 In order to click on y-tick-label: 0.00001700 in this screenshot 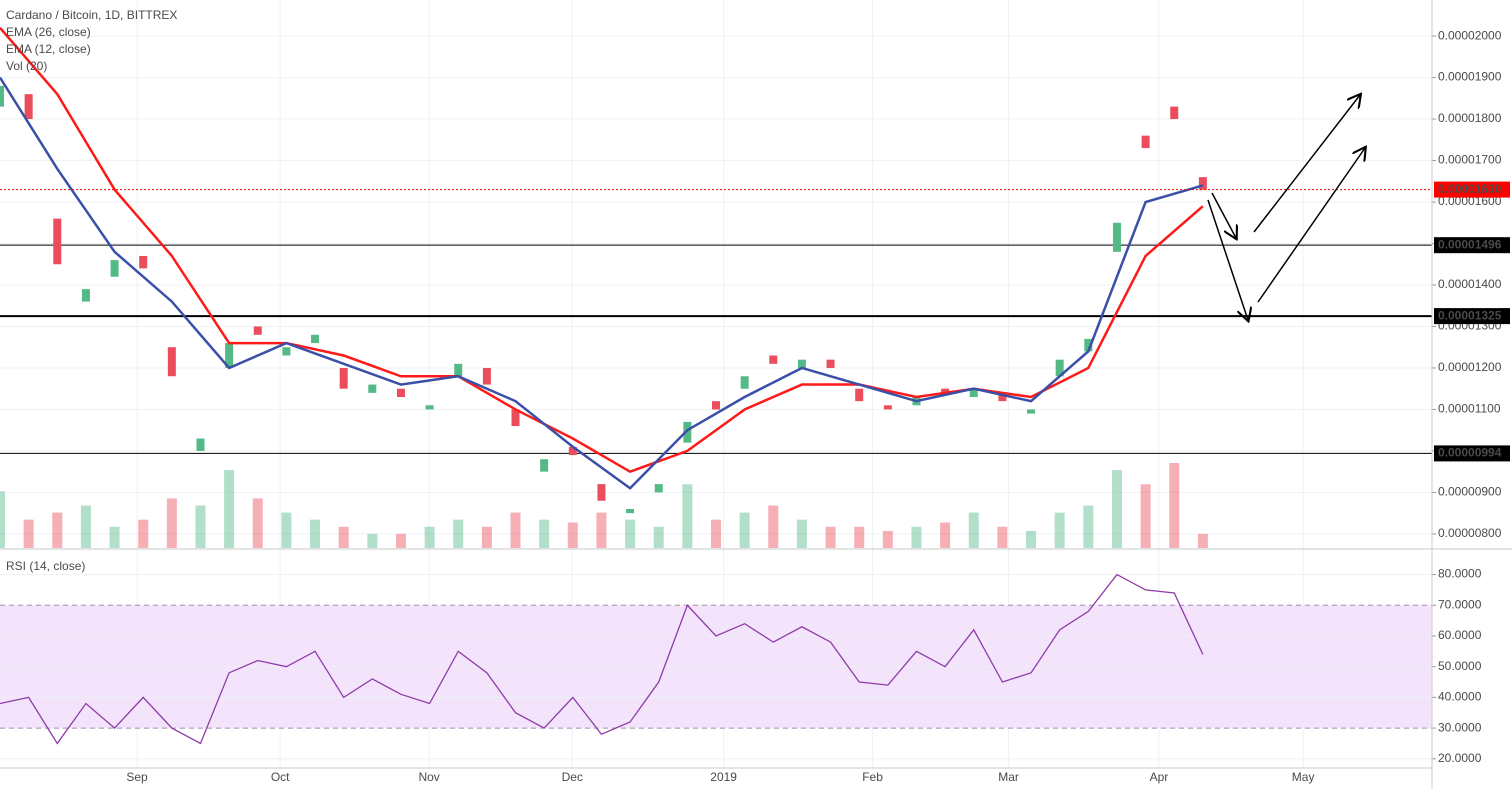, I will do `click(1470, 160)`.